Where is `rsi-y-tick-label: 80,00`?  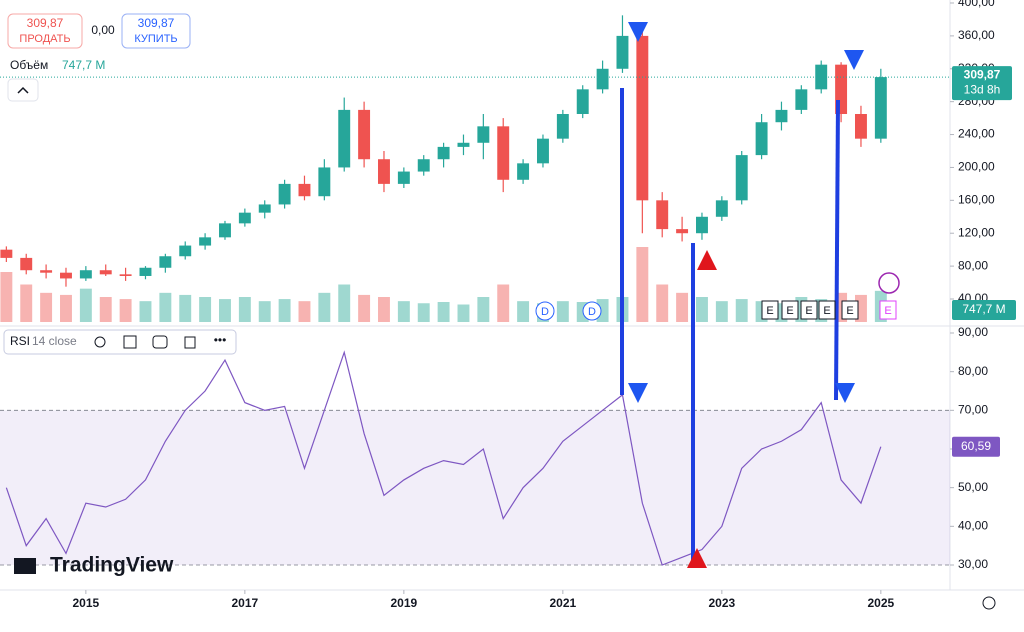 rsi-y-tick-label: 80,00 is located at coordinates (973, 371).